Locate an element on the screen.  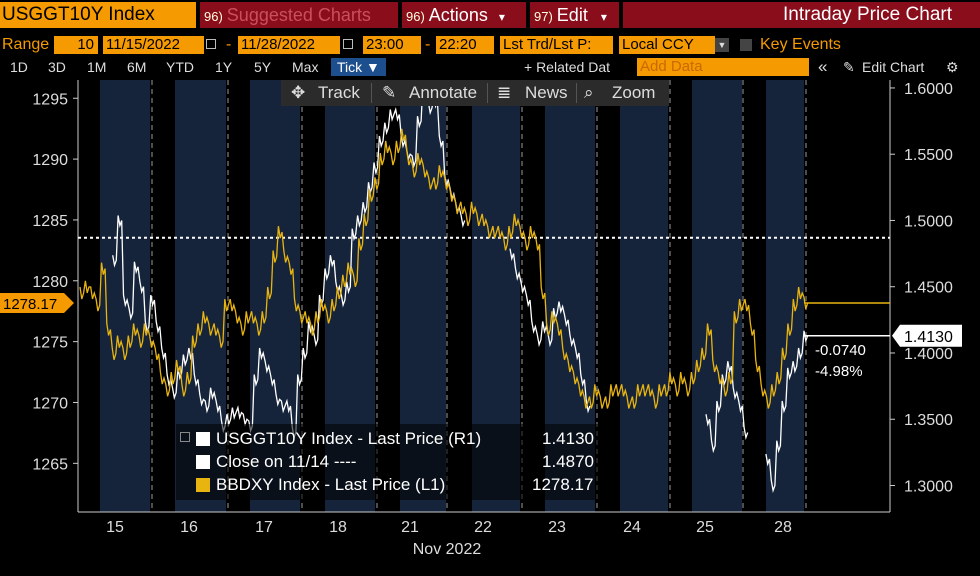
x-tick-label: 23 is located at coordinates (557, 527).